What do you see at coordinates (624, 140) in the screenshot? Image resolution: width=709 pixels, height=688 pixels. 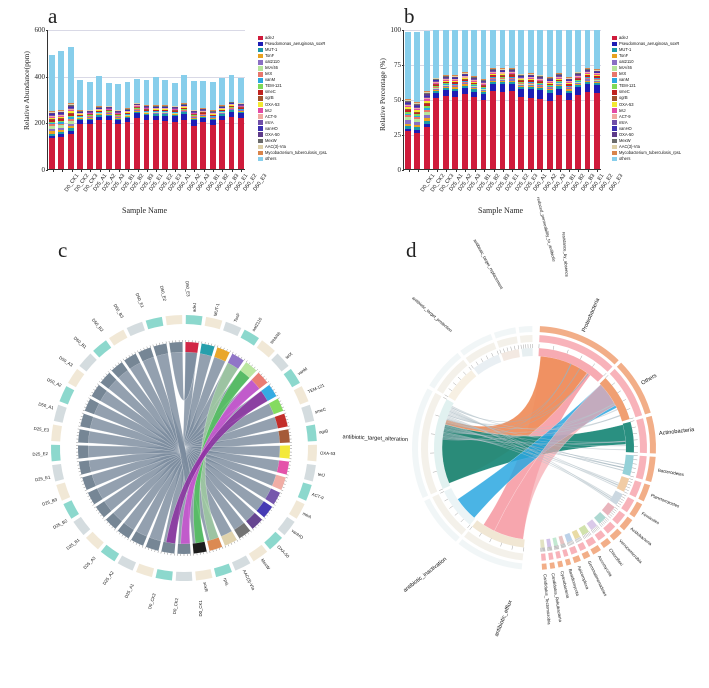 I see `legend-label: MexW` at bounding box center [624, 140].